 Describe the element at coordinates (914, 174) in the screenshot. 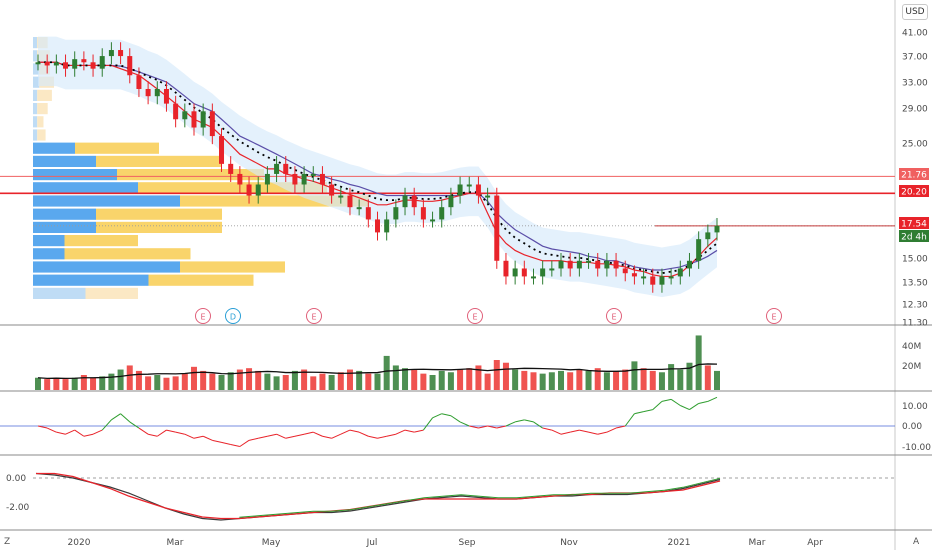

I see `price-tag` at that location.